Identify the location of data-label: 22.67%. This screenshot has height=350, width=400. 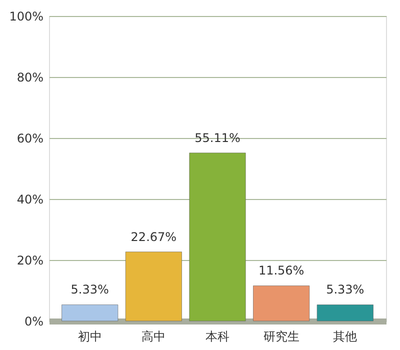
(153, 237).